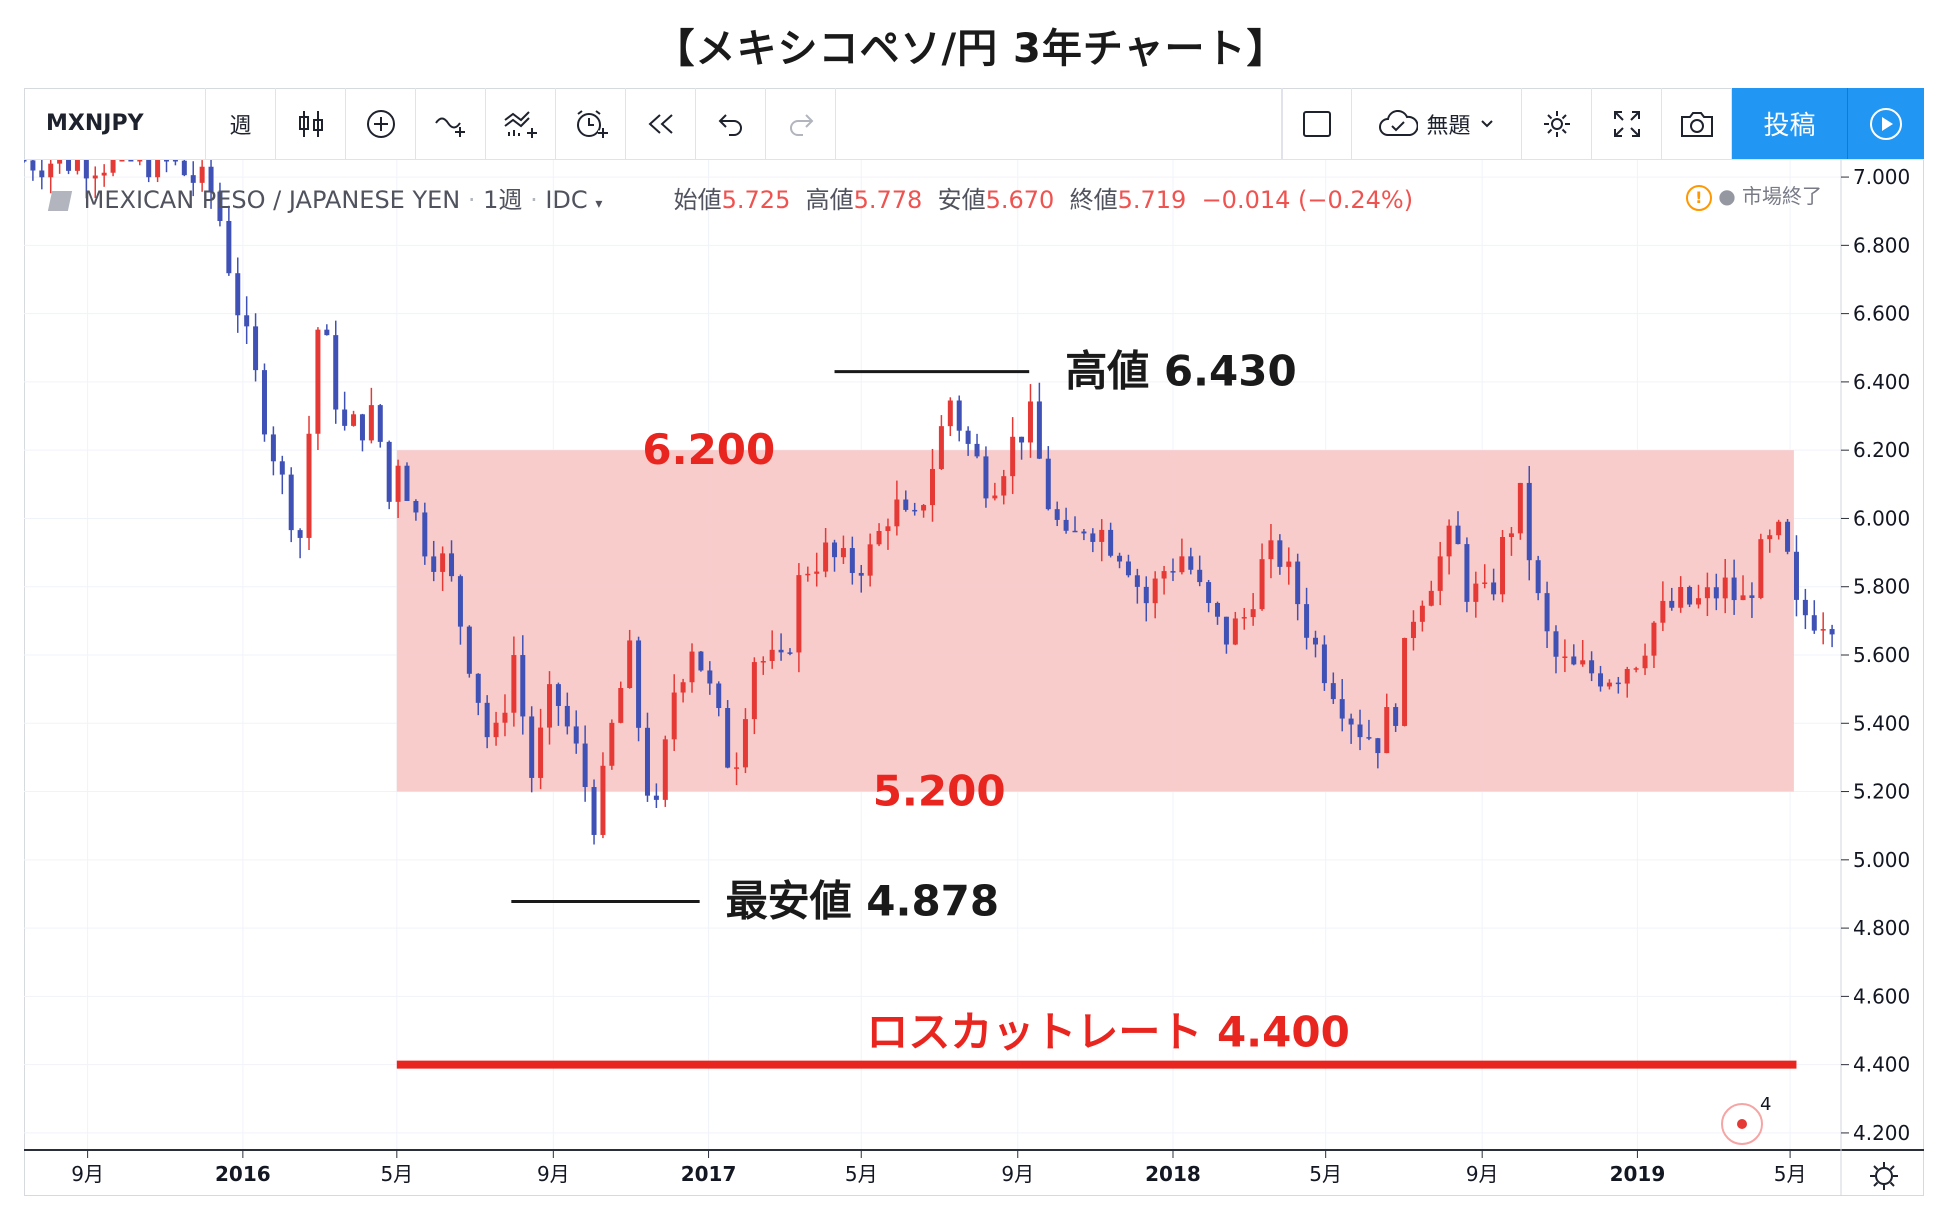 This screenshot has height=1214, width=1942. Describe the element at coordinates (1698, 197) in the screenshot. I see `warning-icon: !` at that location.